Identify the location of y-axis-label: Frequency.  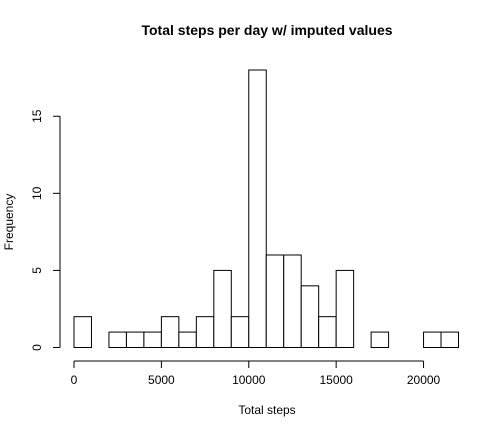
(9, 222).